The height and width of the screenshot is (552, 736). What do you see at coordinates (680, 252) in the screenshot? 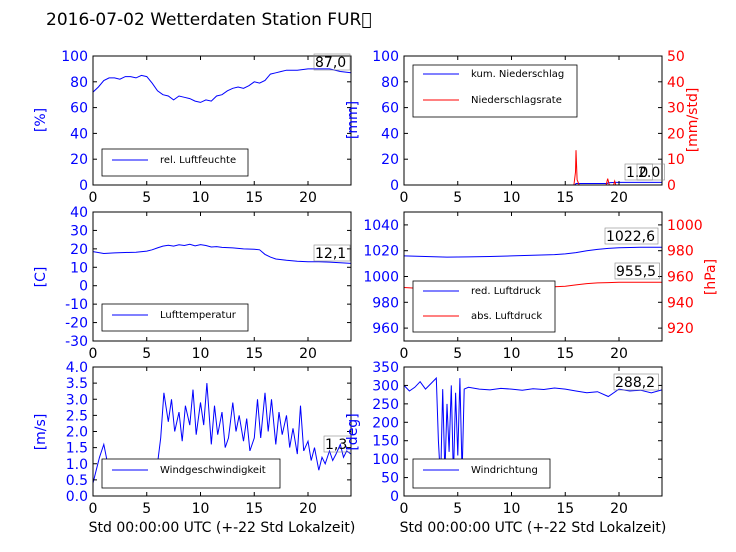
I see `y2-tick-label: 980` at bounding box center [680, 252].